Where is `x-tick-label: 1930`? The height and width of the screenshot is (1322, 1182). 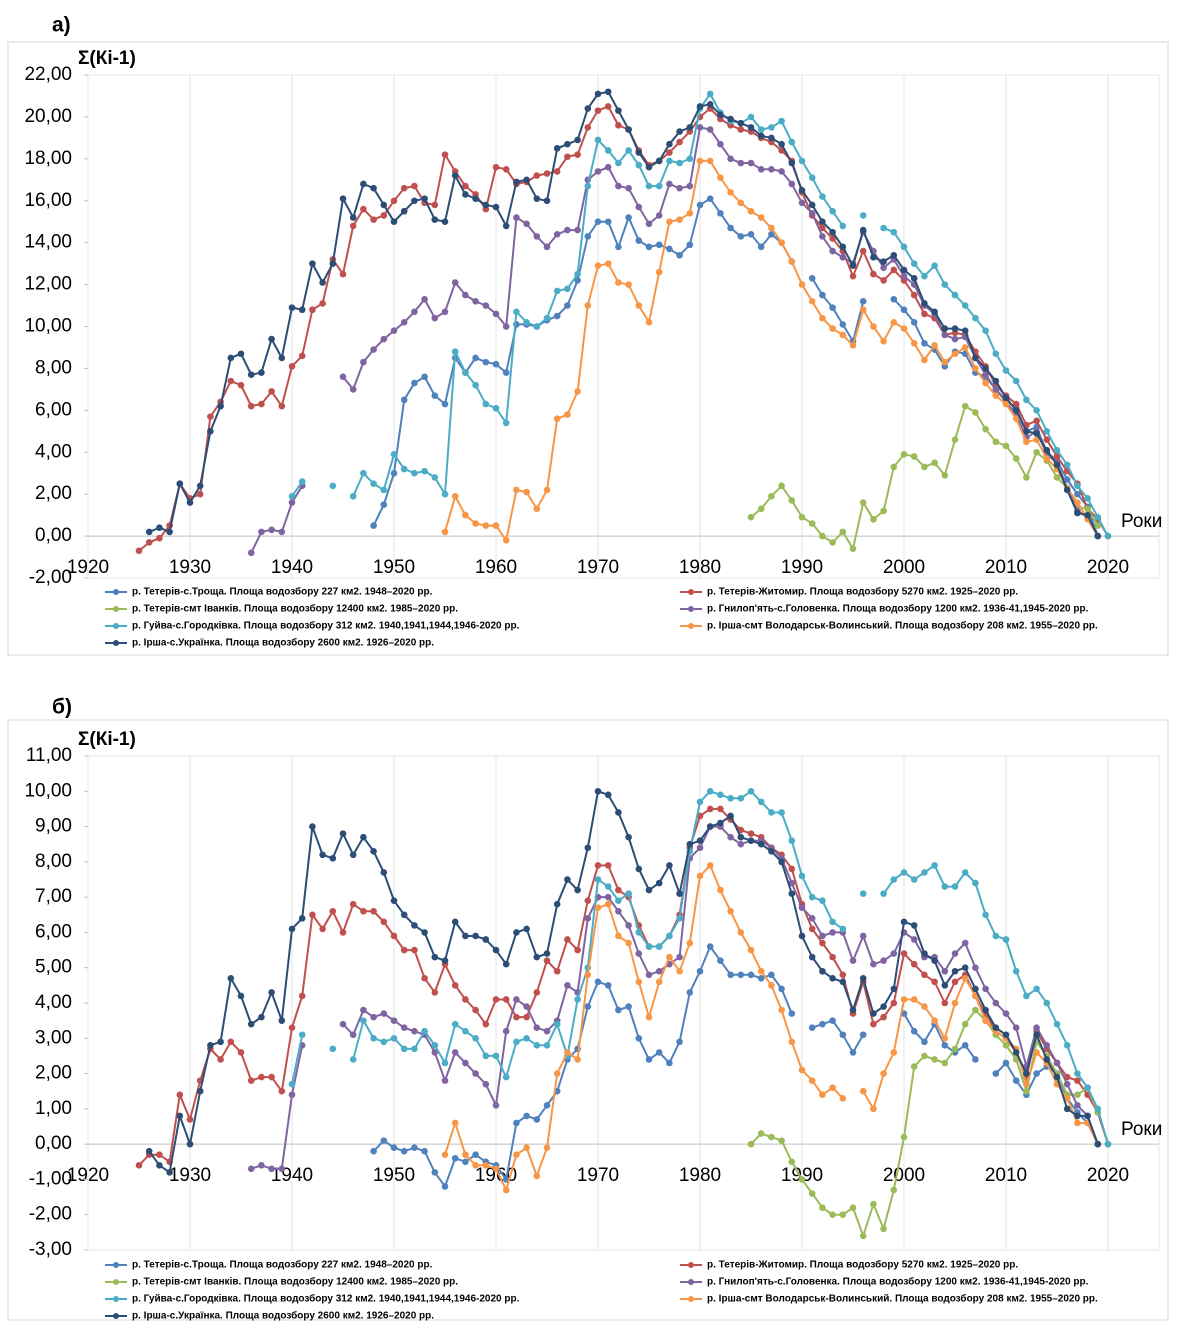 x-tick-label: 1930 is located at coordinates (190, 567).